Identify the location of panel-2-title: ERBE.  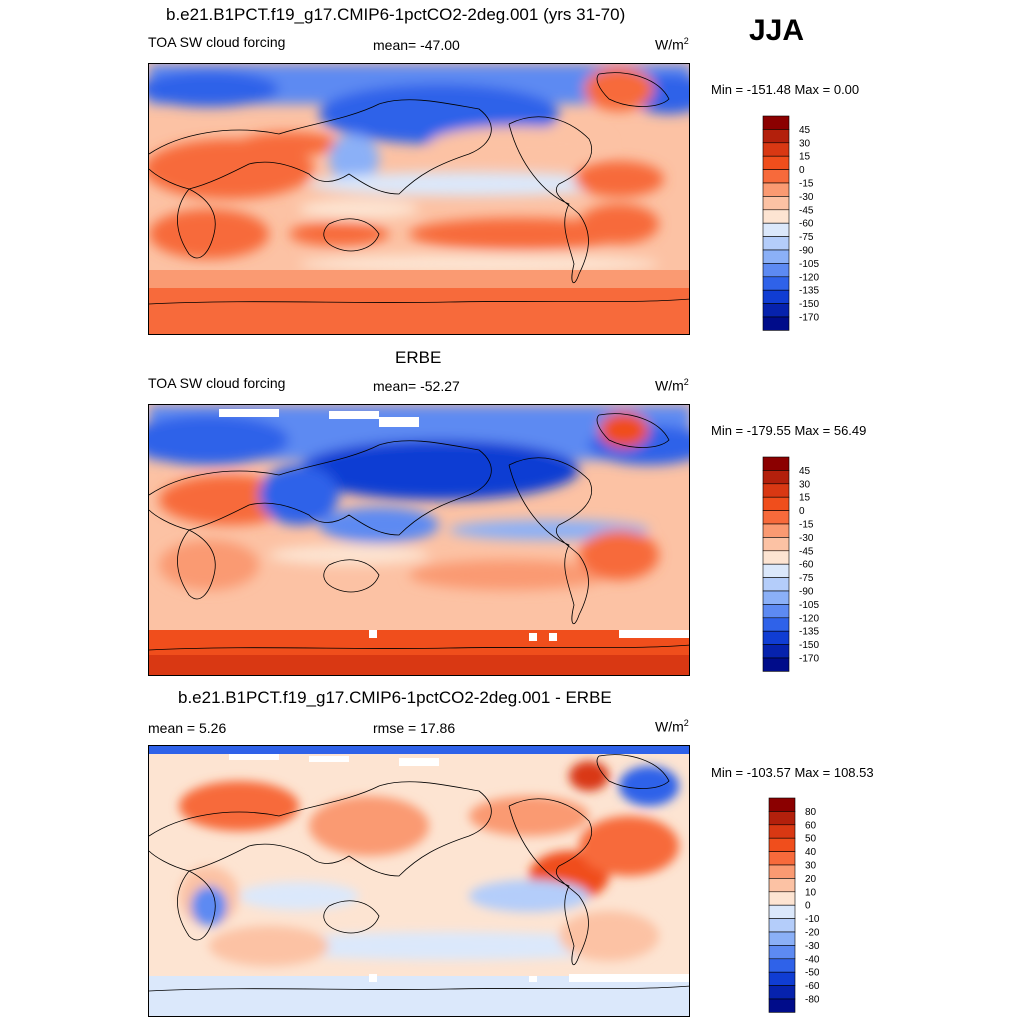
(418, 357).